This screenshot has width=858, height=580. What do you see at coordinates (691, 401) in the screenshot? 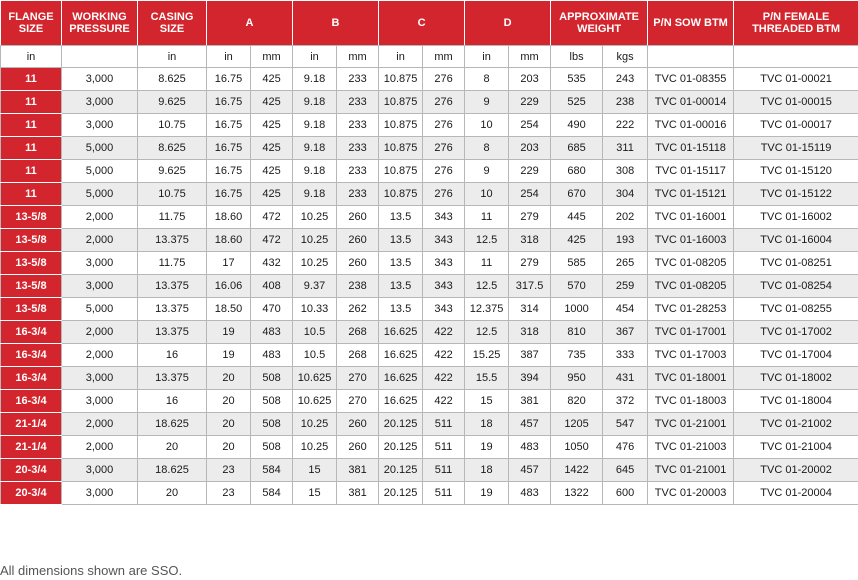
I see `cell-pn-sow-btm: TVC 01-18003` at bounding box center [691, 401].